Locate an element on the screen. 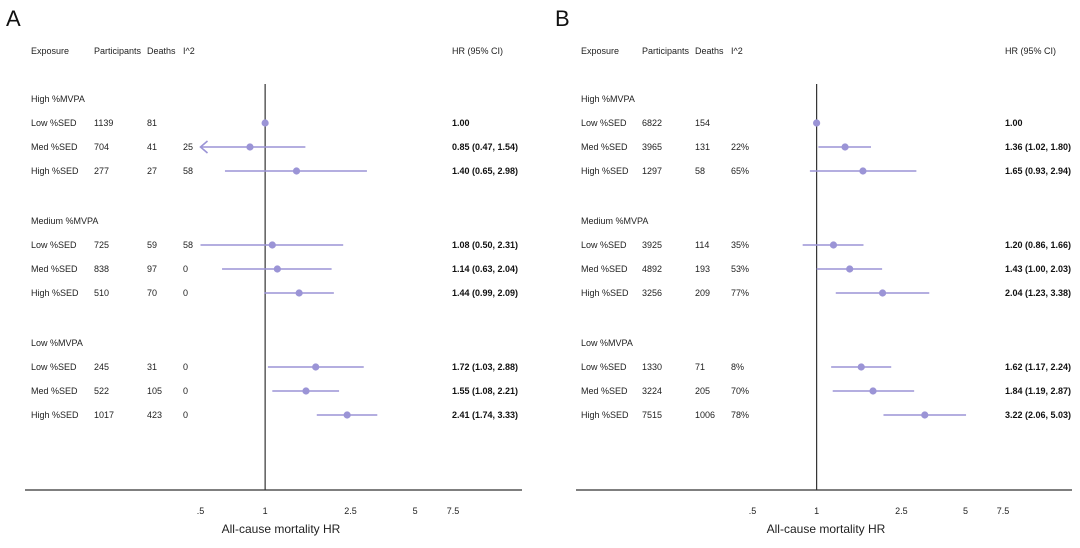  deaths-value: 58 is located at coordinates (700, 171).